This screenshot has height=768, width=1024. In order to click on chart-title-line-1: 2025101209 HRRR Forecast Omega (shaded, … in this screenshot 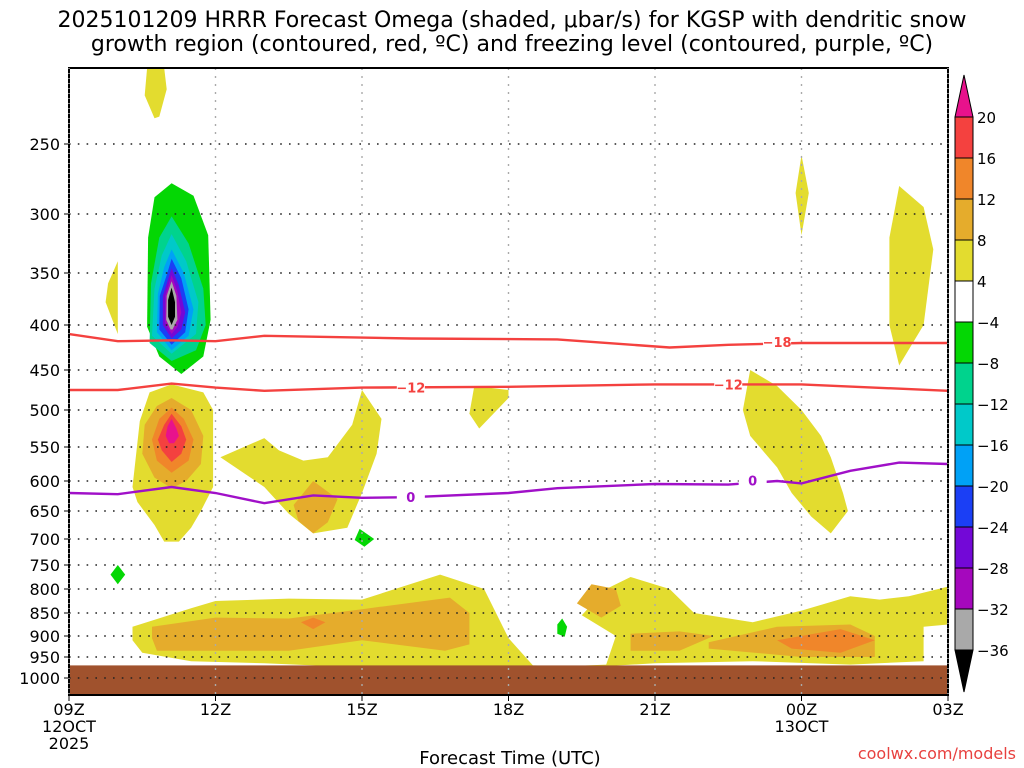, I will do `click(512, 20)`.